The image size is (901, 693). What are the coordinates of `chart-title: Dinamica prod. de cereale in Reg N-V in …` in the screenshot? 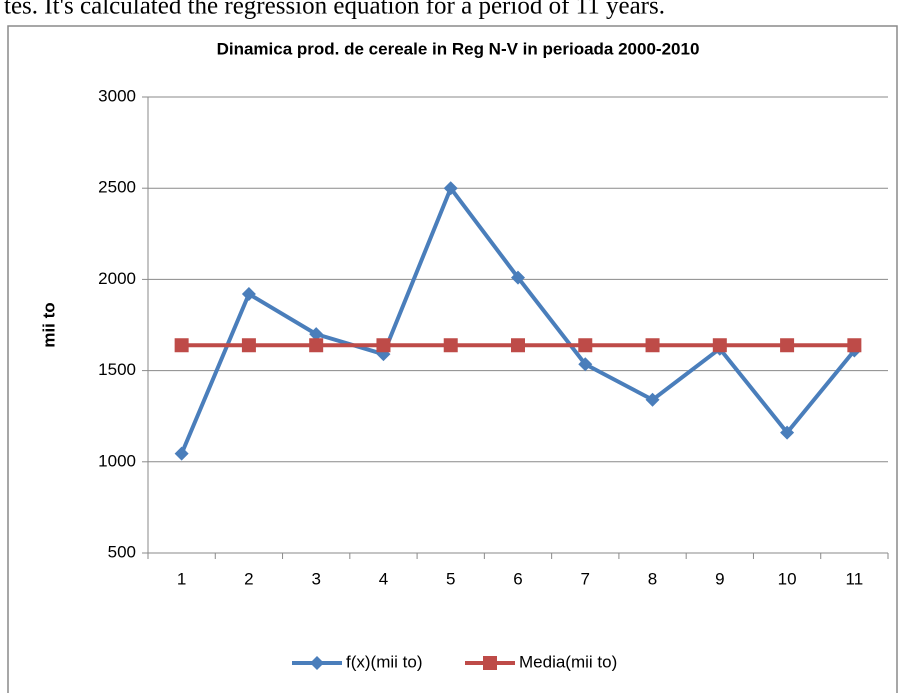 It's located at (458, 48).